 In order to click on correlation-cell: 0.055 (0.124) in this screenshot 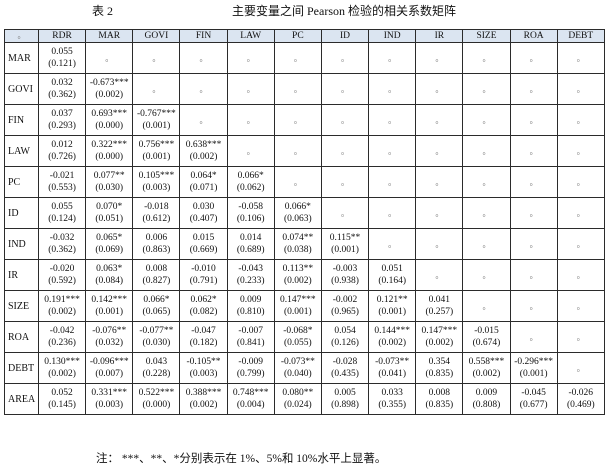, I will do `click(62, 213)`.